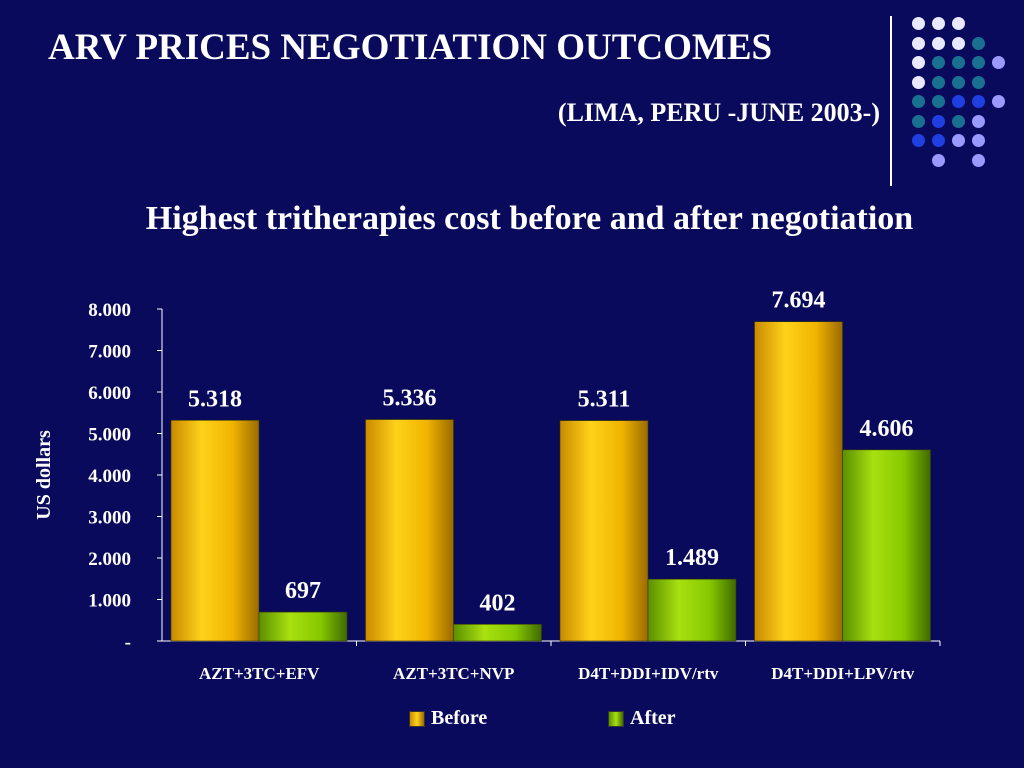 The width and height of the screenshot is (1024, 768). Describe the element at coordinates (718, 112) in the screenshot. I see `slide-subtitle: (LIMA, PERU -JUNE 2003-)` at that location.